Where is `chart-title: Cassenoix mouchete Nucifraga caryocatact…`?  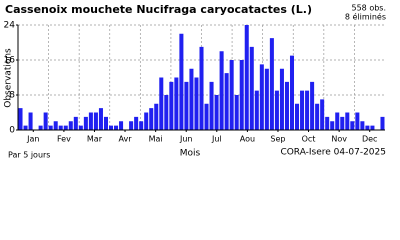
chart-title: Cassenoix mouchete Nucifraga caryocatact… is located at coordinates (158, 9).